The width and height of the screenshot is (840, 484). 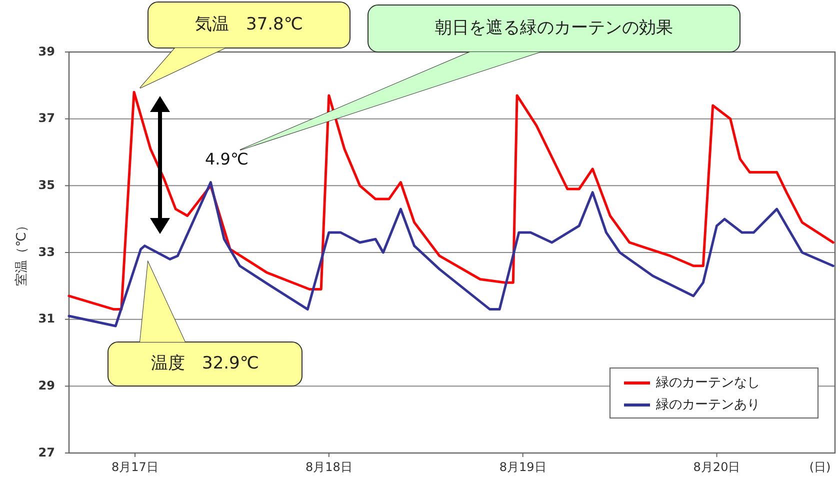 What do you see at coordinates (46, 251) in the screenshot?
I see `y-tick-label: 33` at bounding box center [46, 251].